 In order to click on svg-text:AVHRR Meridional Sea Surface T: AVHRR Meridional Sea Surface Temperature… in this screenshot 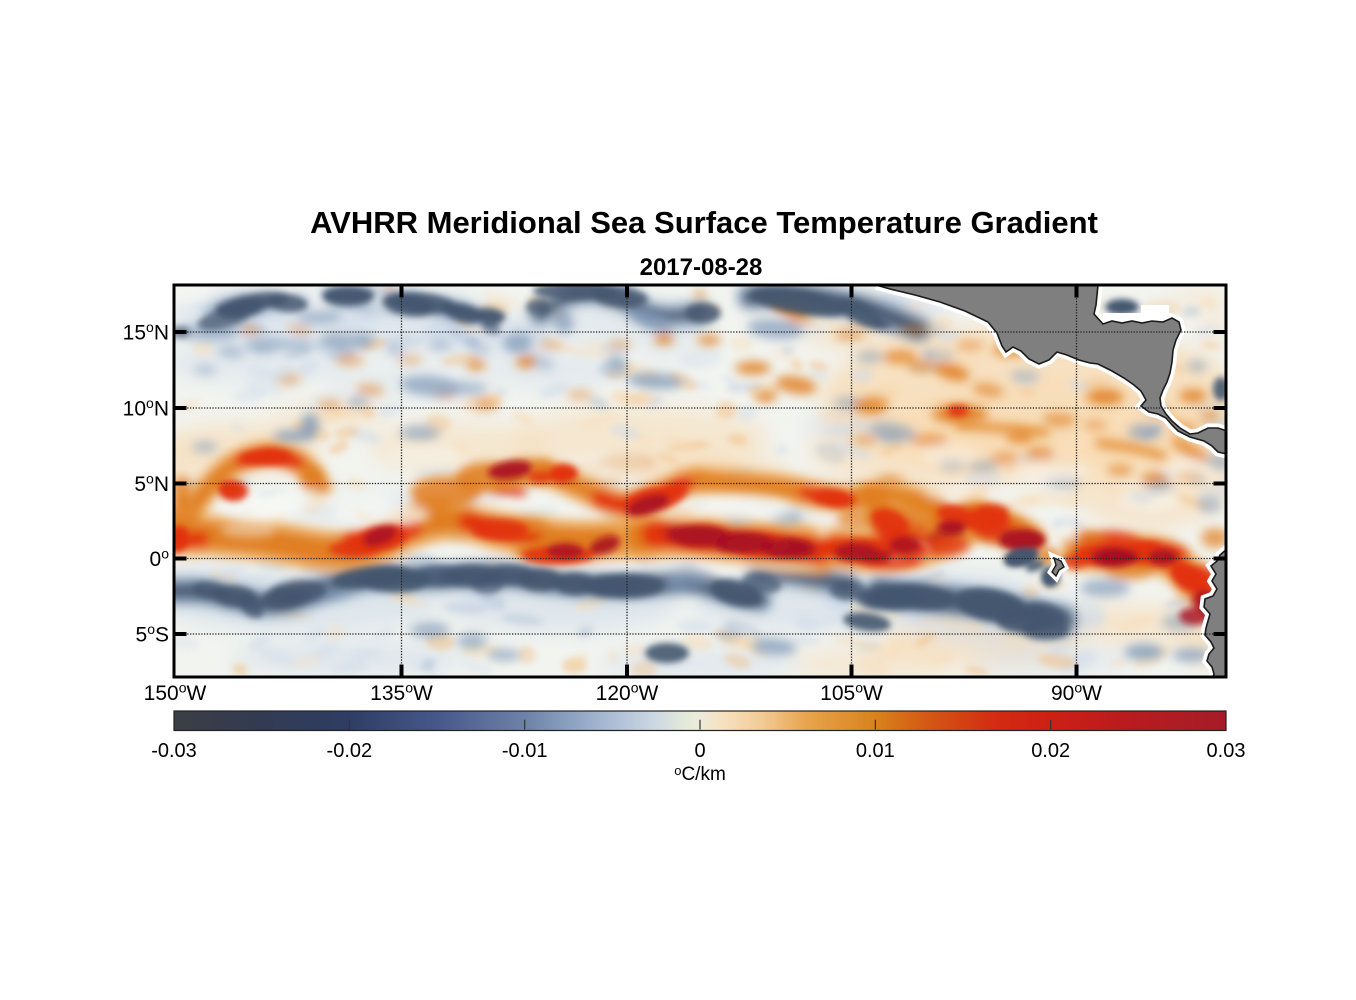, I will do `click(704, 222)`.